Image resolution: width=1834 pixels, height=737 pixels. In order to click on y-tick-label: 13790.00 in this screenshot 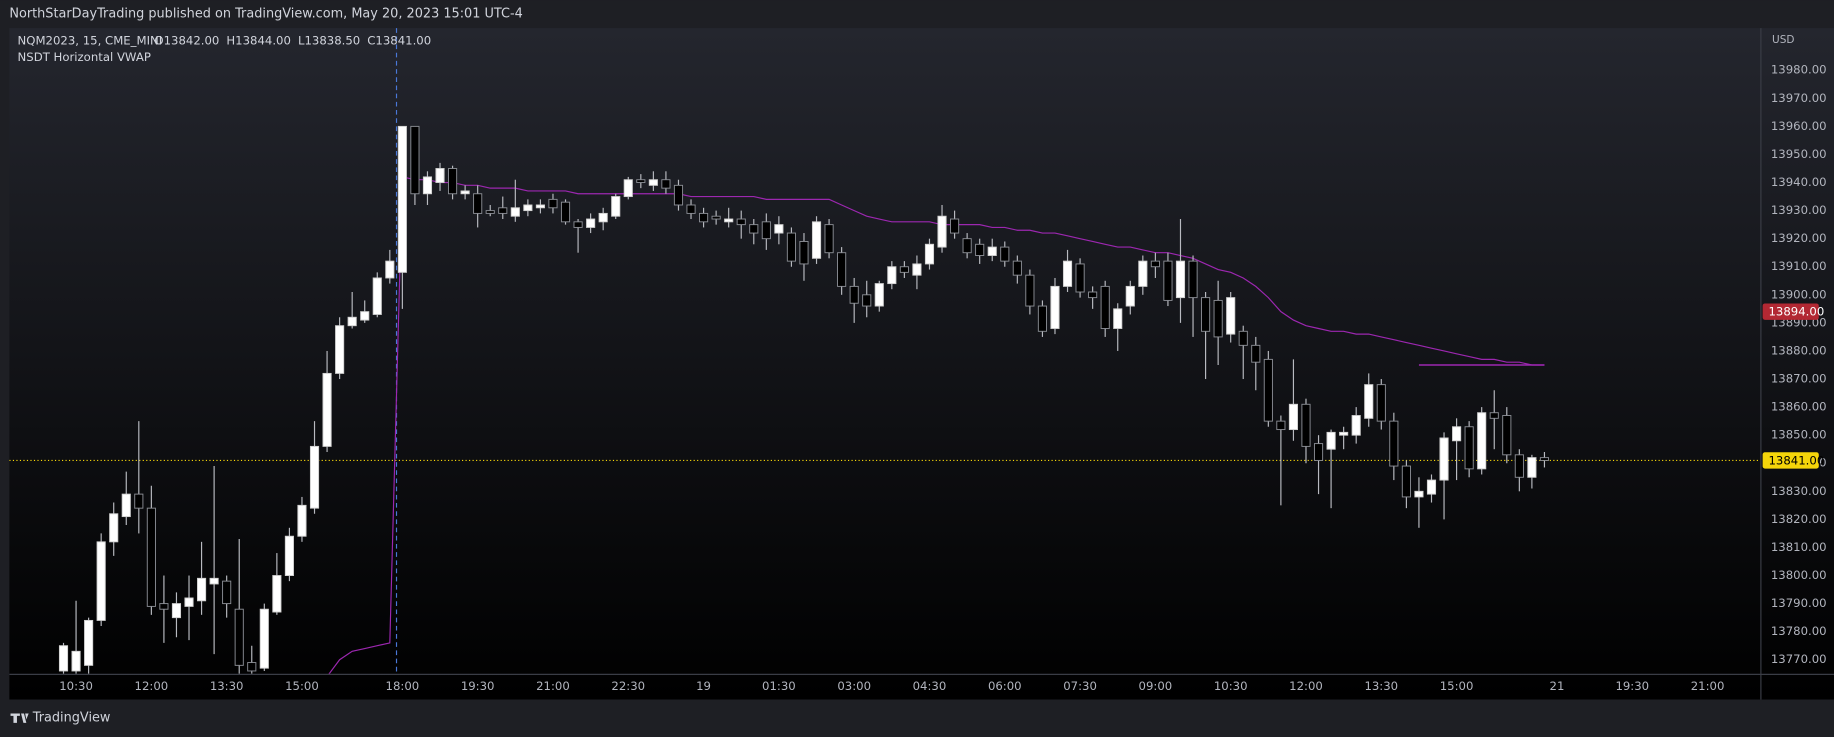, I will do `click(1799, 603)`.